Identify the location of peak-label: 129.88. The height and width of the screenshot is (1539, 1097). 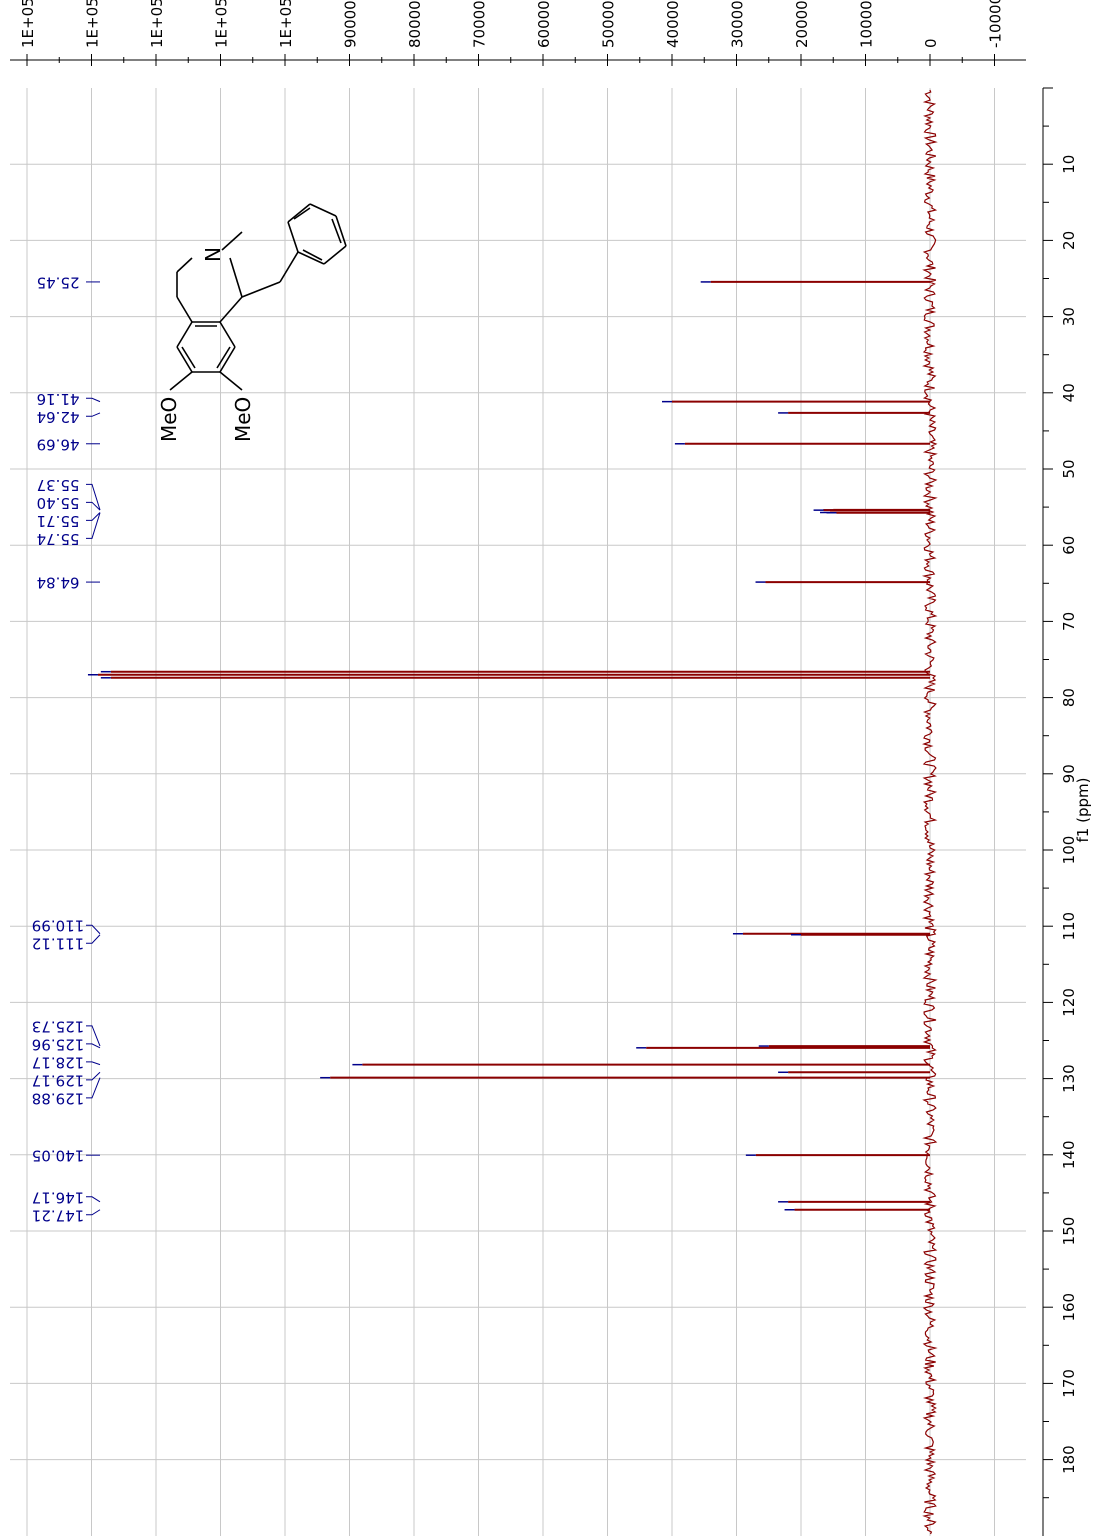
(58, 1098).